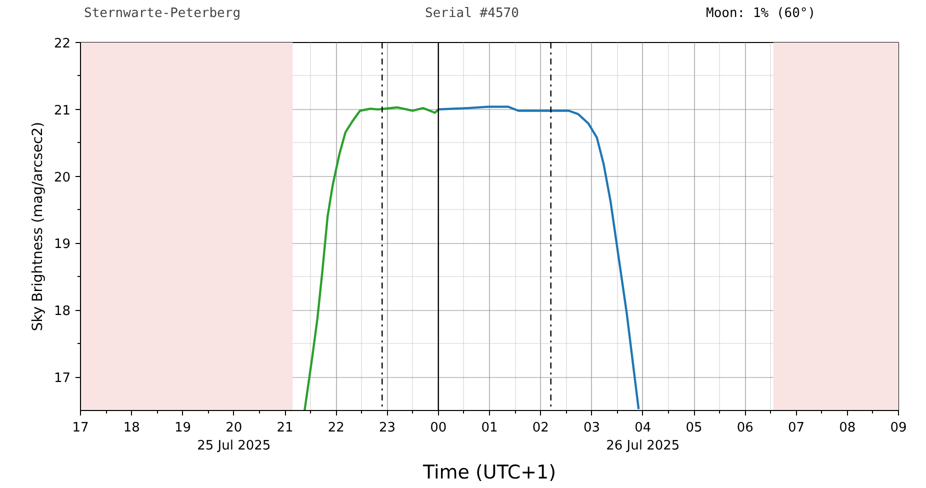 The width and height of the screenshot is (926, 488). Describe the element at coordinates (694, 428) in the screenshot. I see `x-tick-label: 05` at that location.